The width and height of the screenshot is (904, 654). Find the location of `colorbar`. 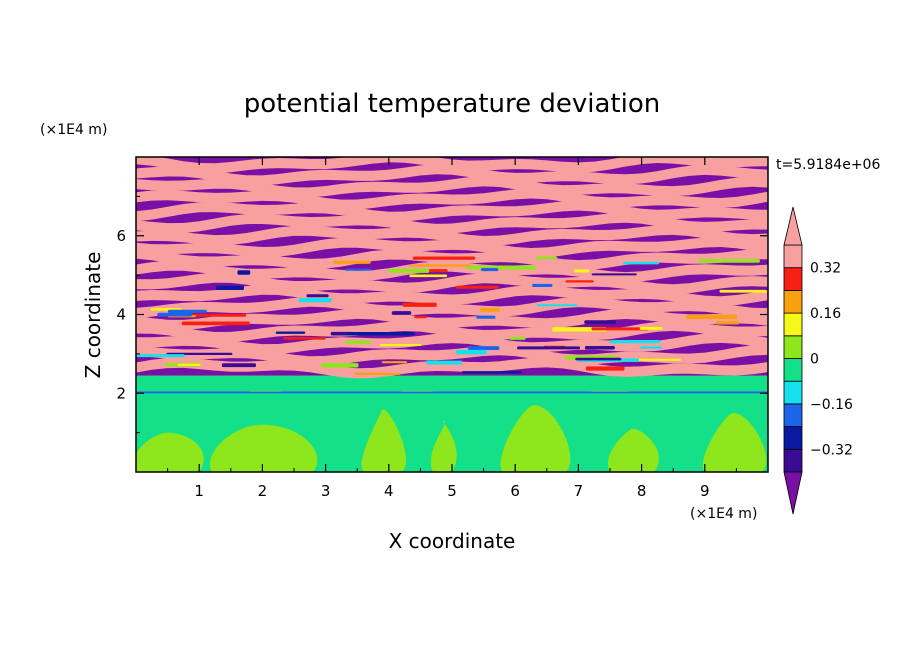

colorbar is located at coordinates (793, 360).